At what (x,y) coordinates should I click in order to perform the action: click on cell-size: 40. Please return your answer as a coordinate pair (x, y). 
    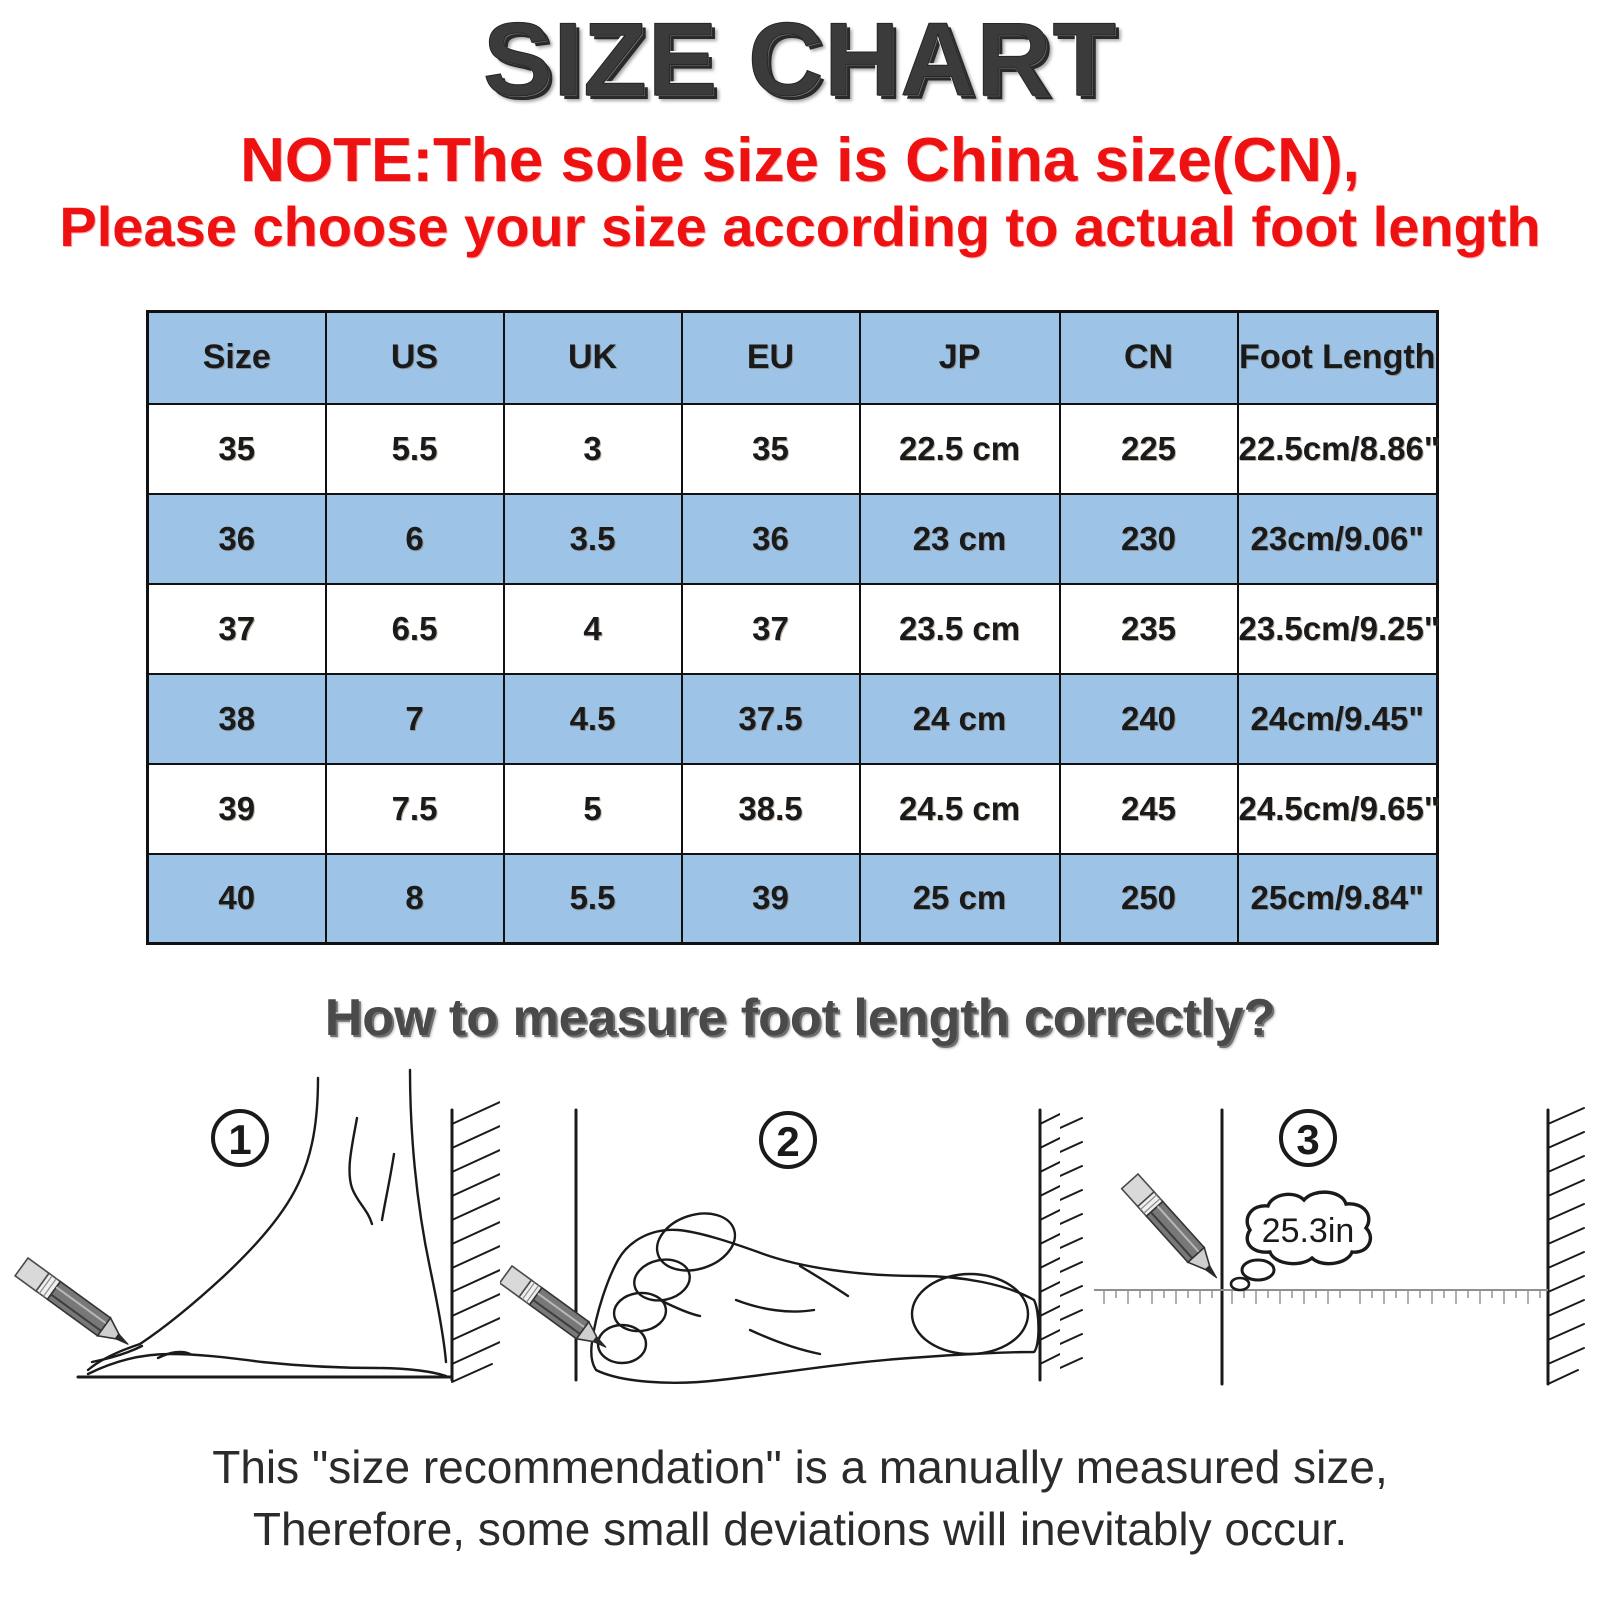
    Looking at the image, I should click on (236, 898).